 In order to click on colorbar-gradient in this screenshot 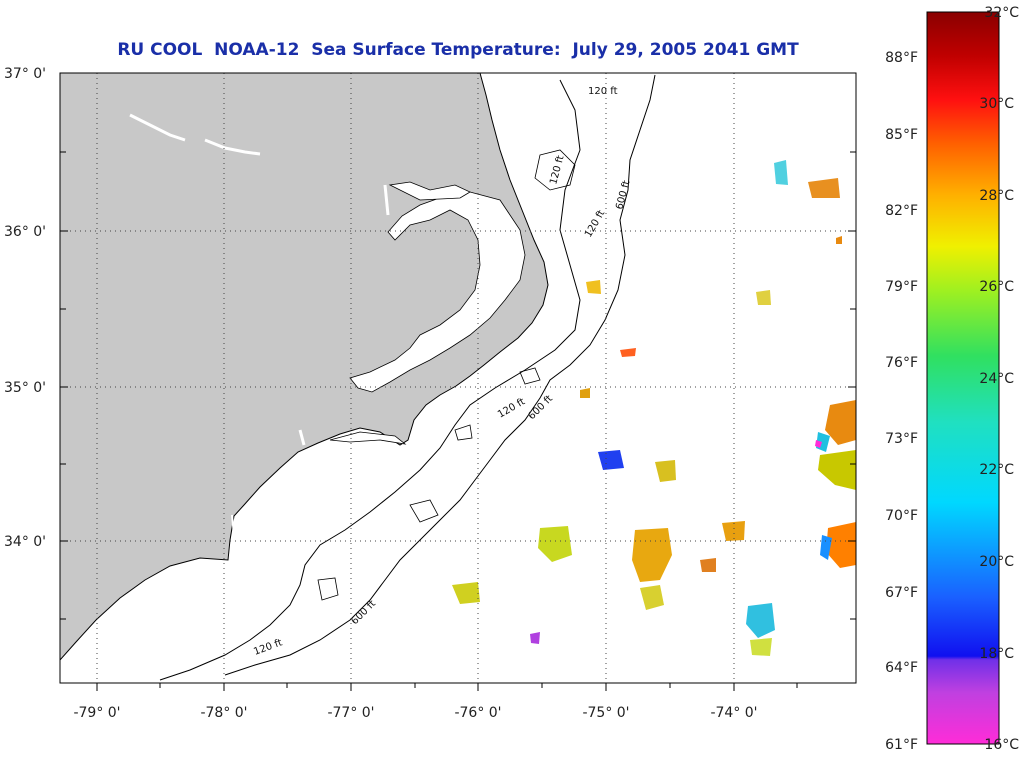, I will do `click(963, 378)`.